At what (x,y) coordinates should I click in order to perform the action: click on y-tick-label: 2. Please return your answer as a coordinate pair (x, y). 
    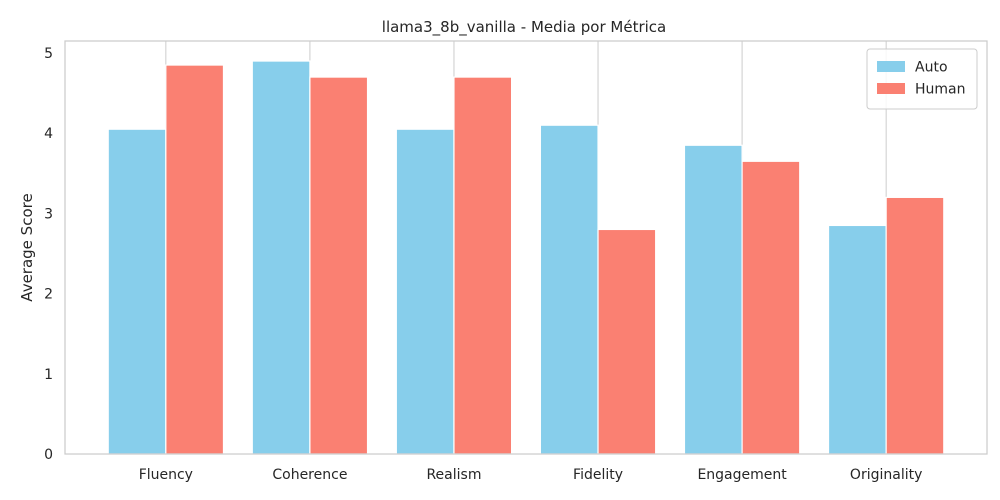
    Looking at the image, I should click on (48, 295).